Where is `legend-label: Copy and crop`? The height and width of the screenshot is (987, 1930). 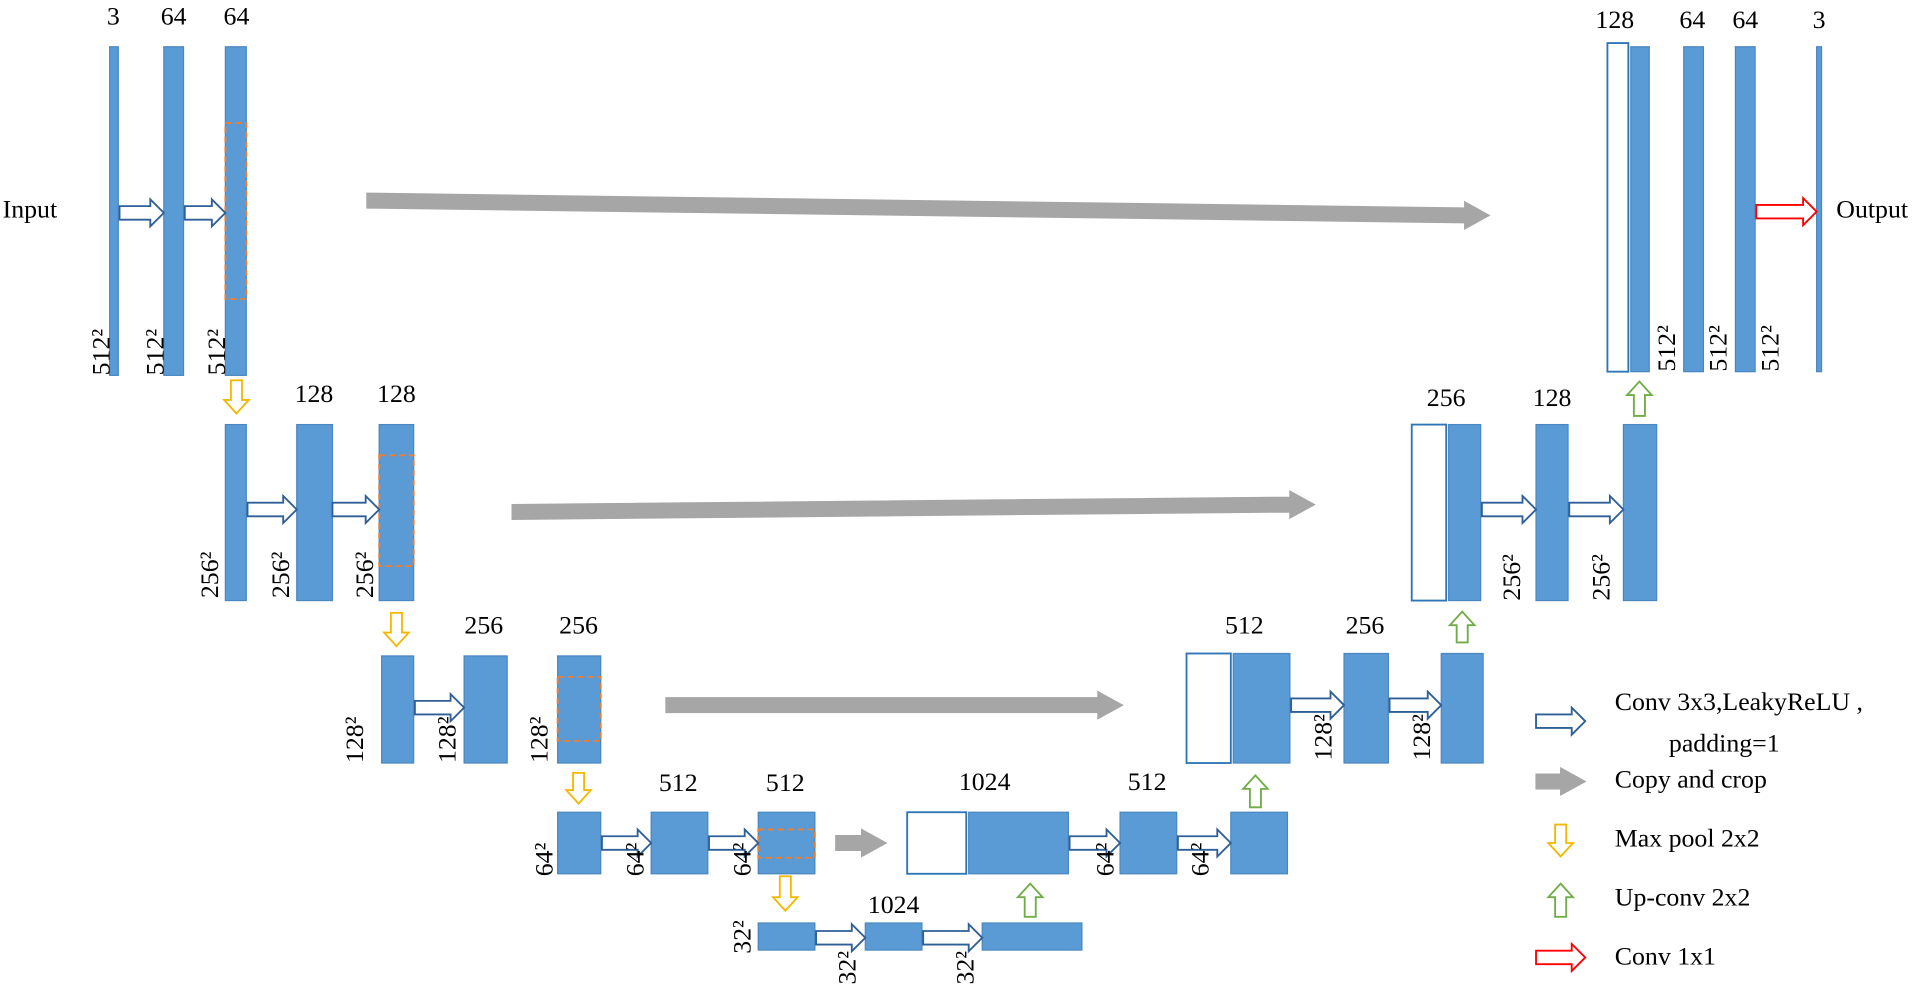 legend-label: Copy and crop is located at coordinates (1691, 778).